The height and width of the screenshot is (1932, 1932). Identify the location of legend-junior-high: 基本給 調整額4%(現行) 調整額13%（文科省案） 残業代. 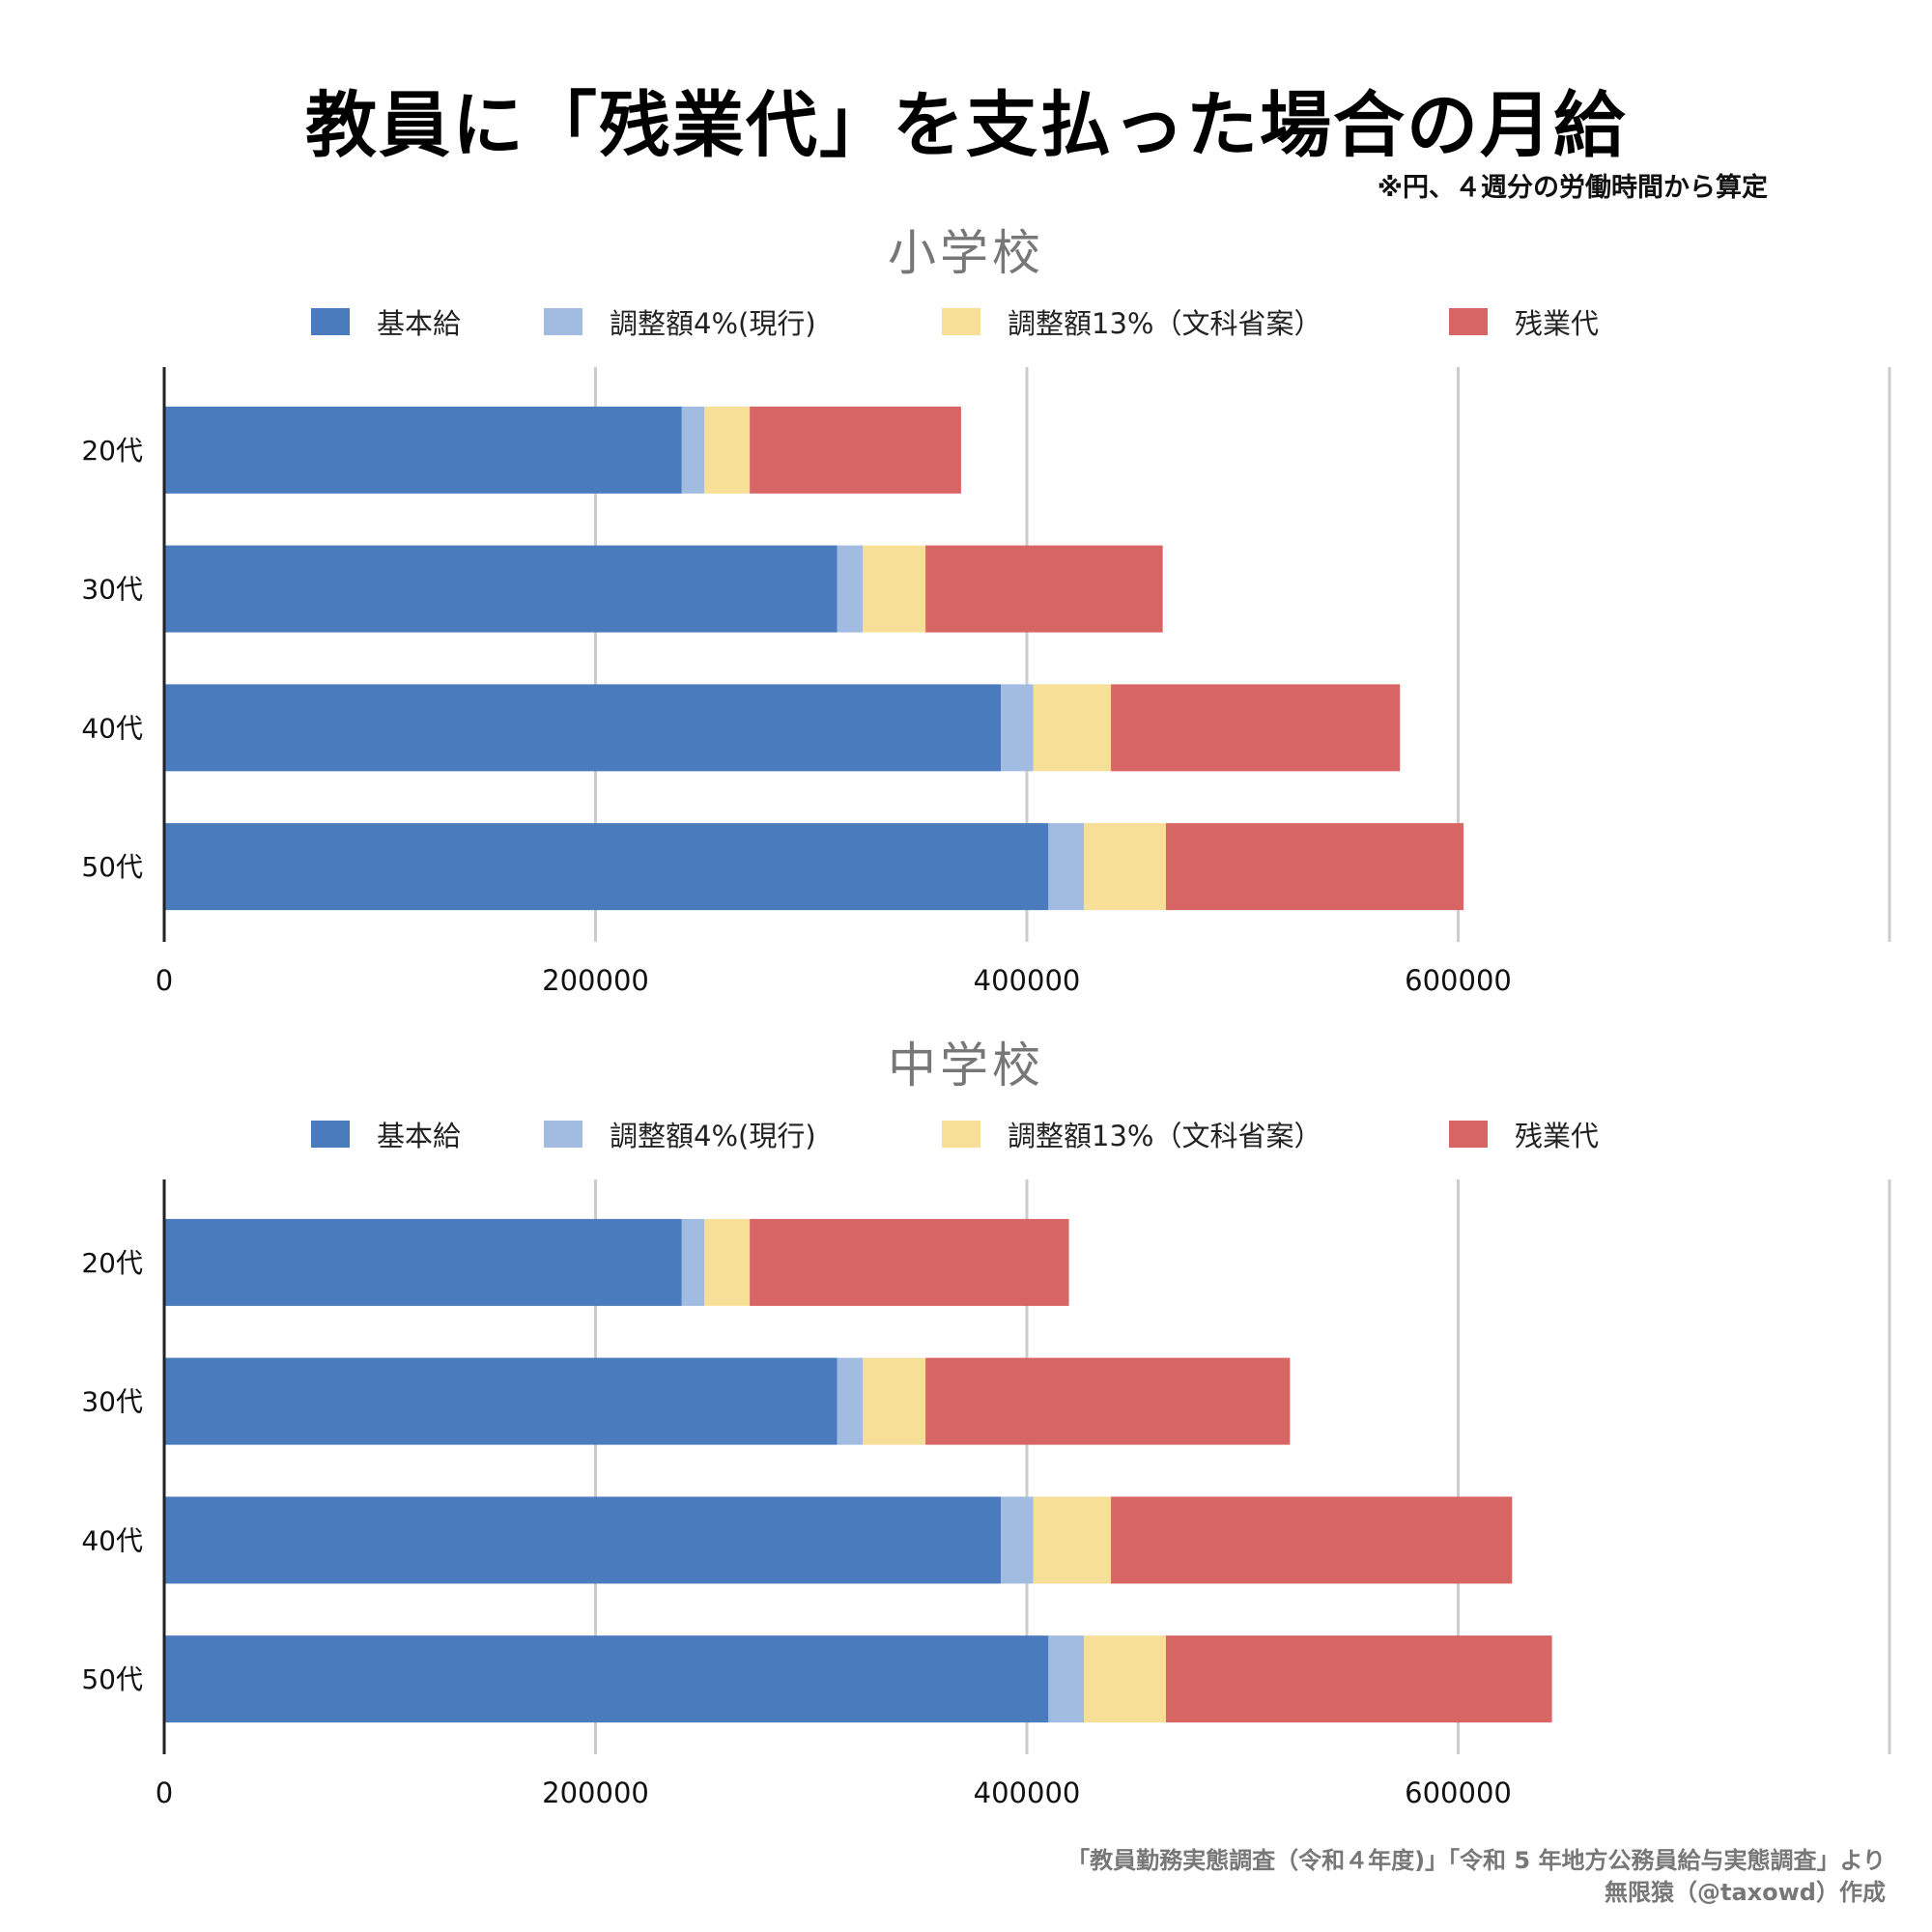
(966, 1134).